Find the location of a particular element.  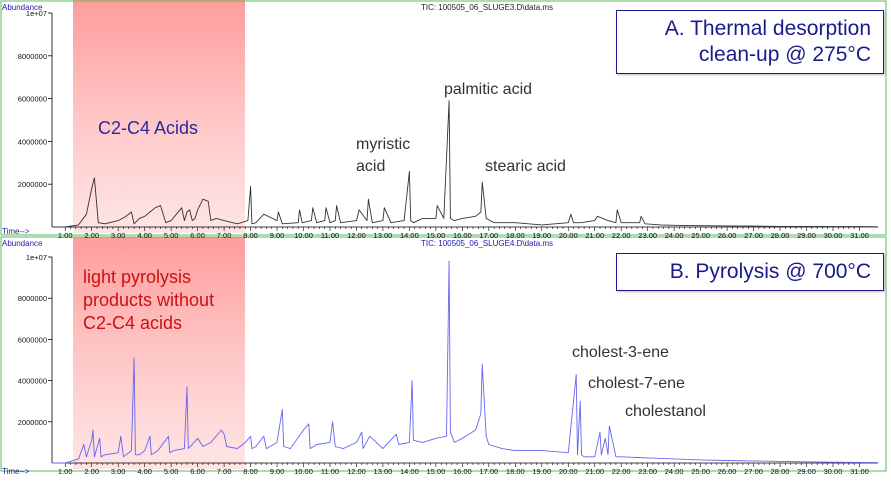

bottom-legend-line1: B. Pyrolysis @ 700°C is located at coordinates (770, 271).